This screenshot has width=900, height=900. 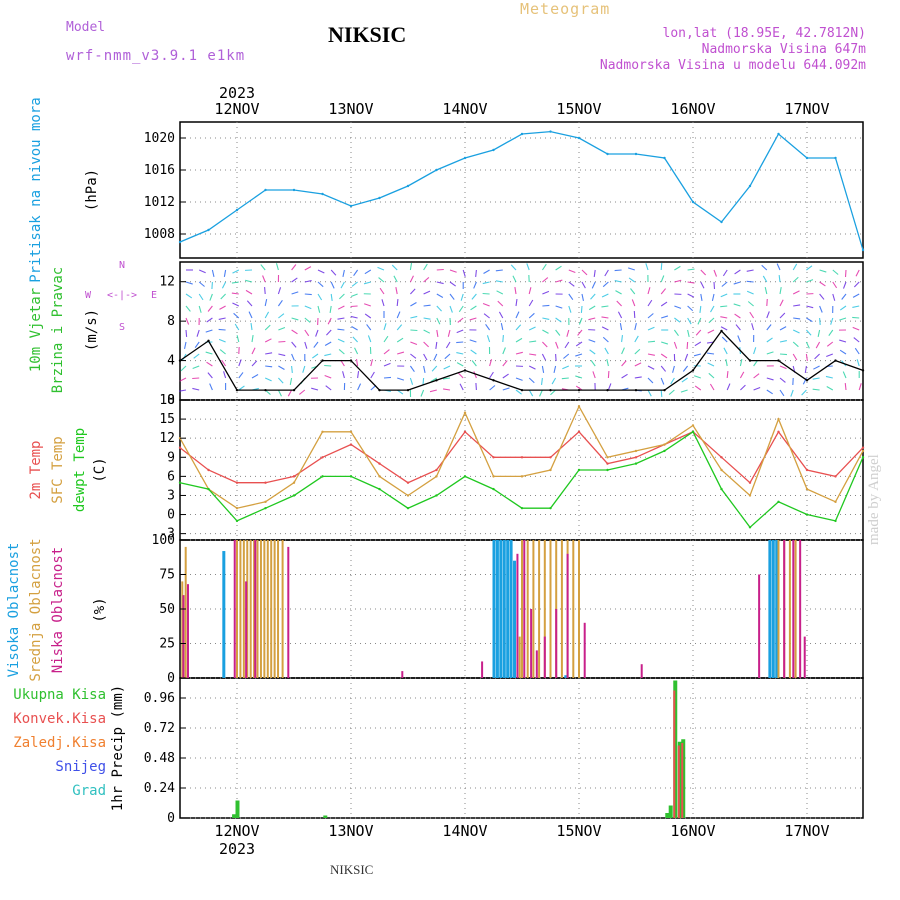 I want to click on wind-barb-field, so click(x=520, y=330).